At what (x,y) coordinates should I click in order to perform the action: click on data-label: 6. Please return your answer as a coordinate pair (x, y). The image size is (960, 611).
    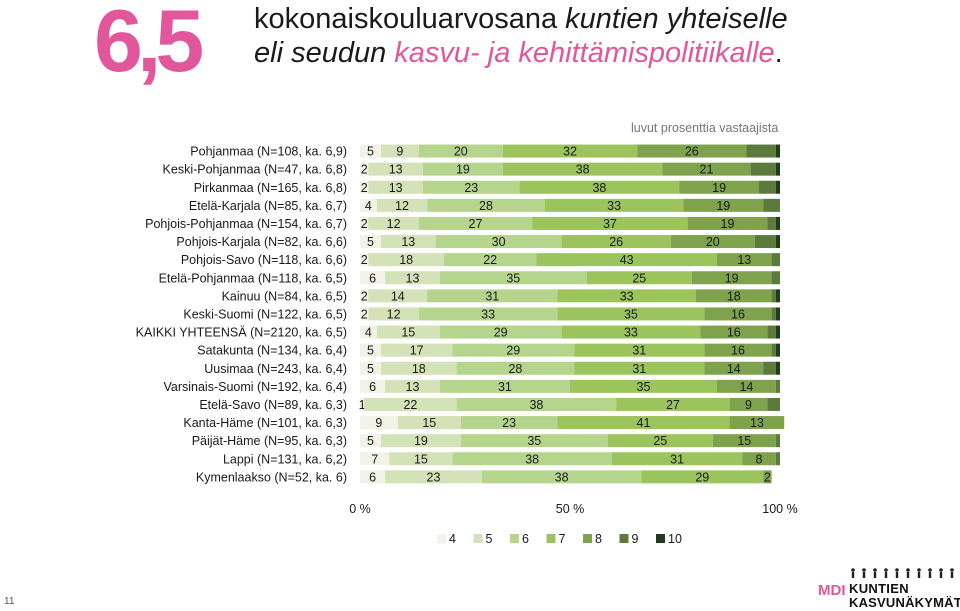
    Looking at the image, I should click on (372, 387).